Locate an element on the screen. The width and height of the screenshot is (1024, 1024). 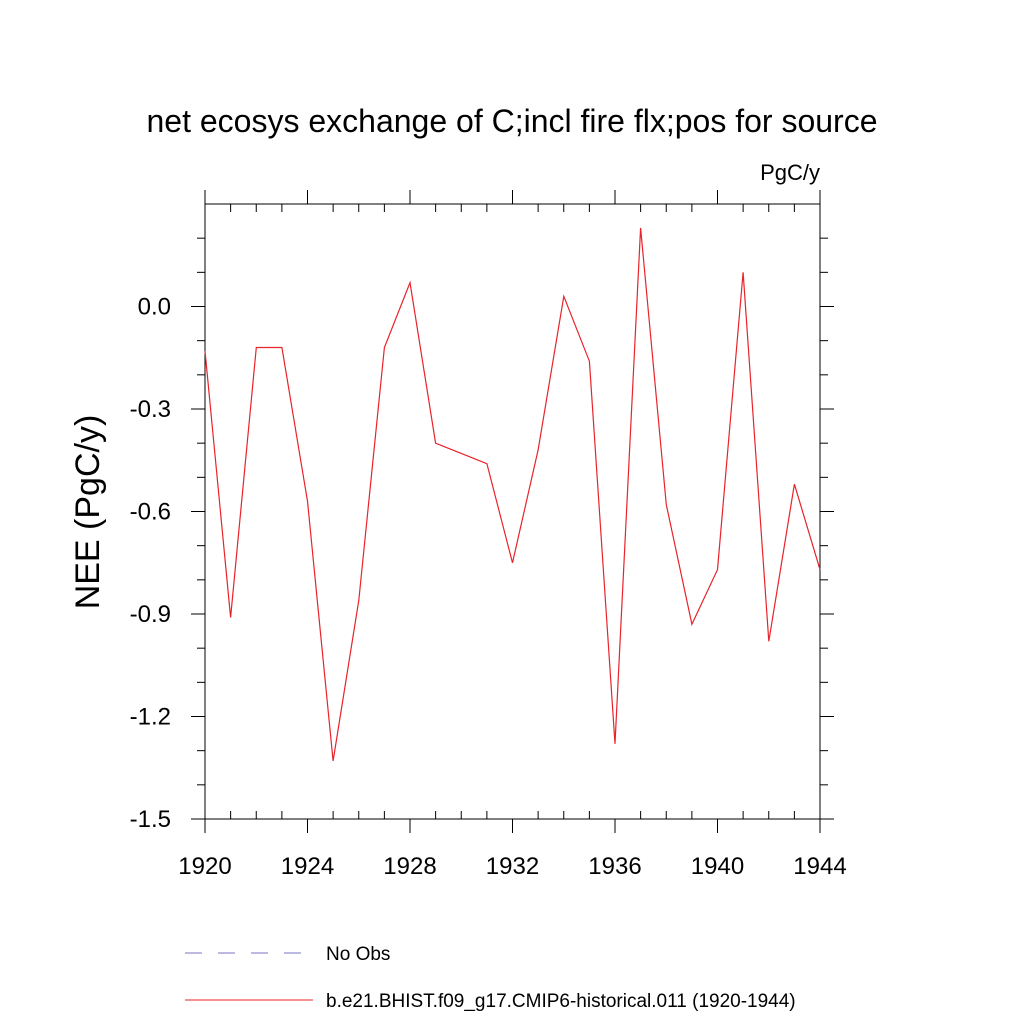
y-tick-label: -0.9 is located at coordinates (150, 614).